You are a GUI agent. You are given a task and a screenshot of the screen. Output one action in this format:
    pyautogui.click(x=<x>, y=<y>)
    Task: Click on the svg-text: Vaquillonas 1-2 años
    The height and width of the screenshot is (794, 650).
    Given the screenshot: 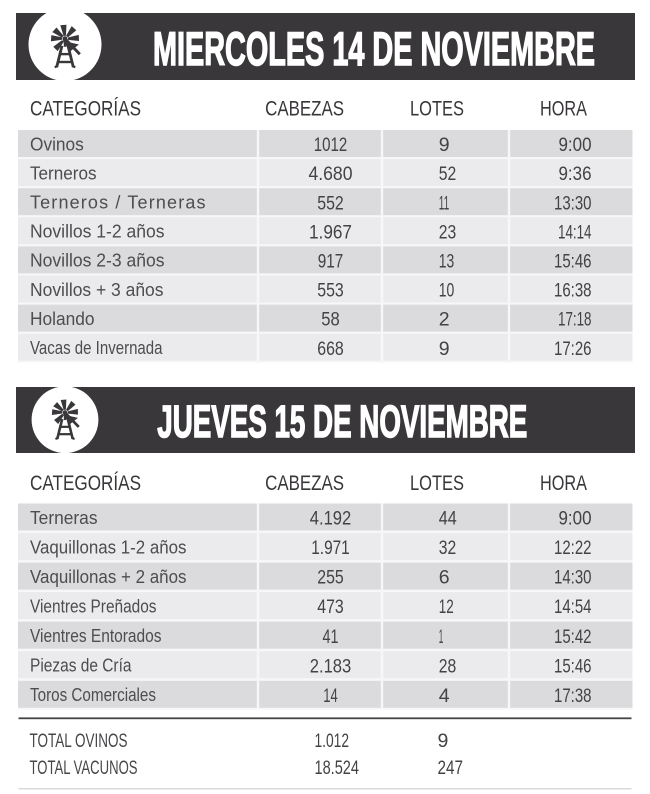 What is the action you would take?
    pyautogui.click(x=108, y=547)
    